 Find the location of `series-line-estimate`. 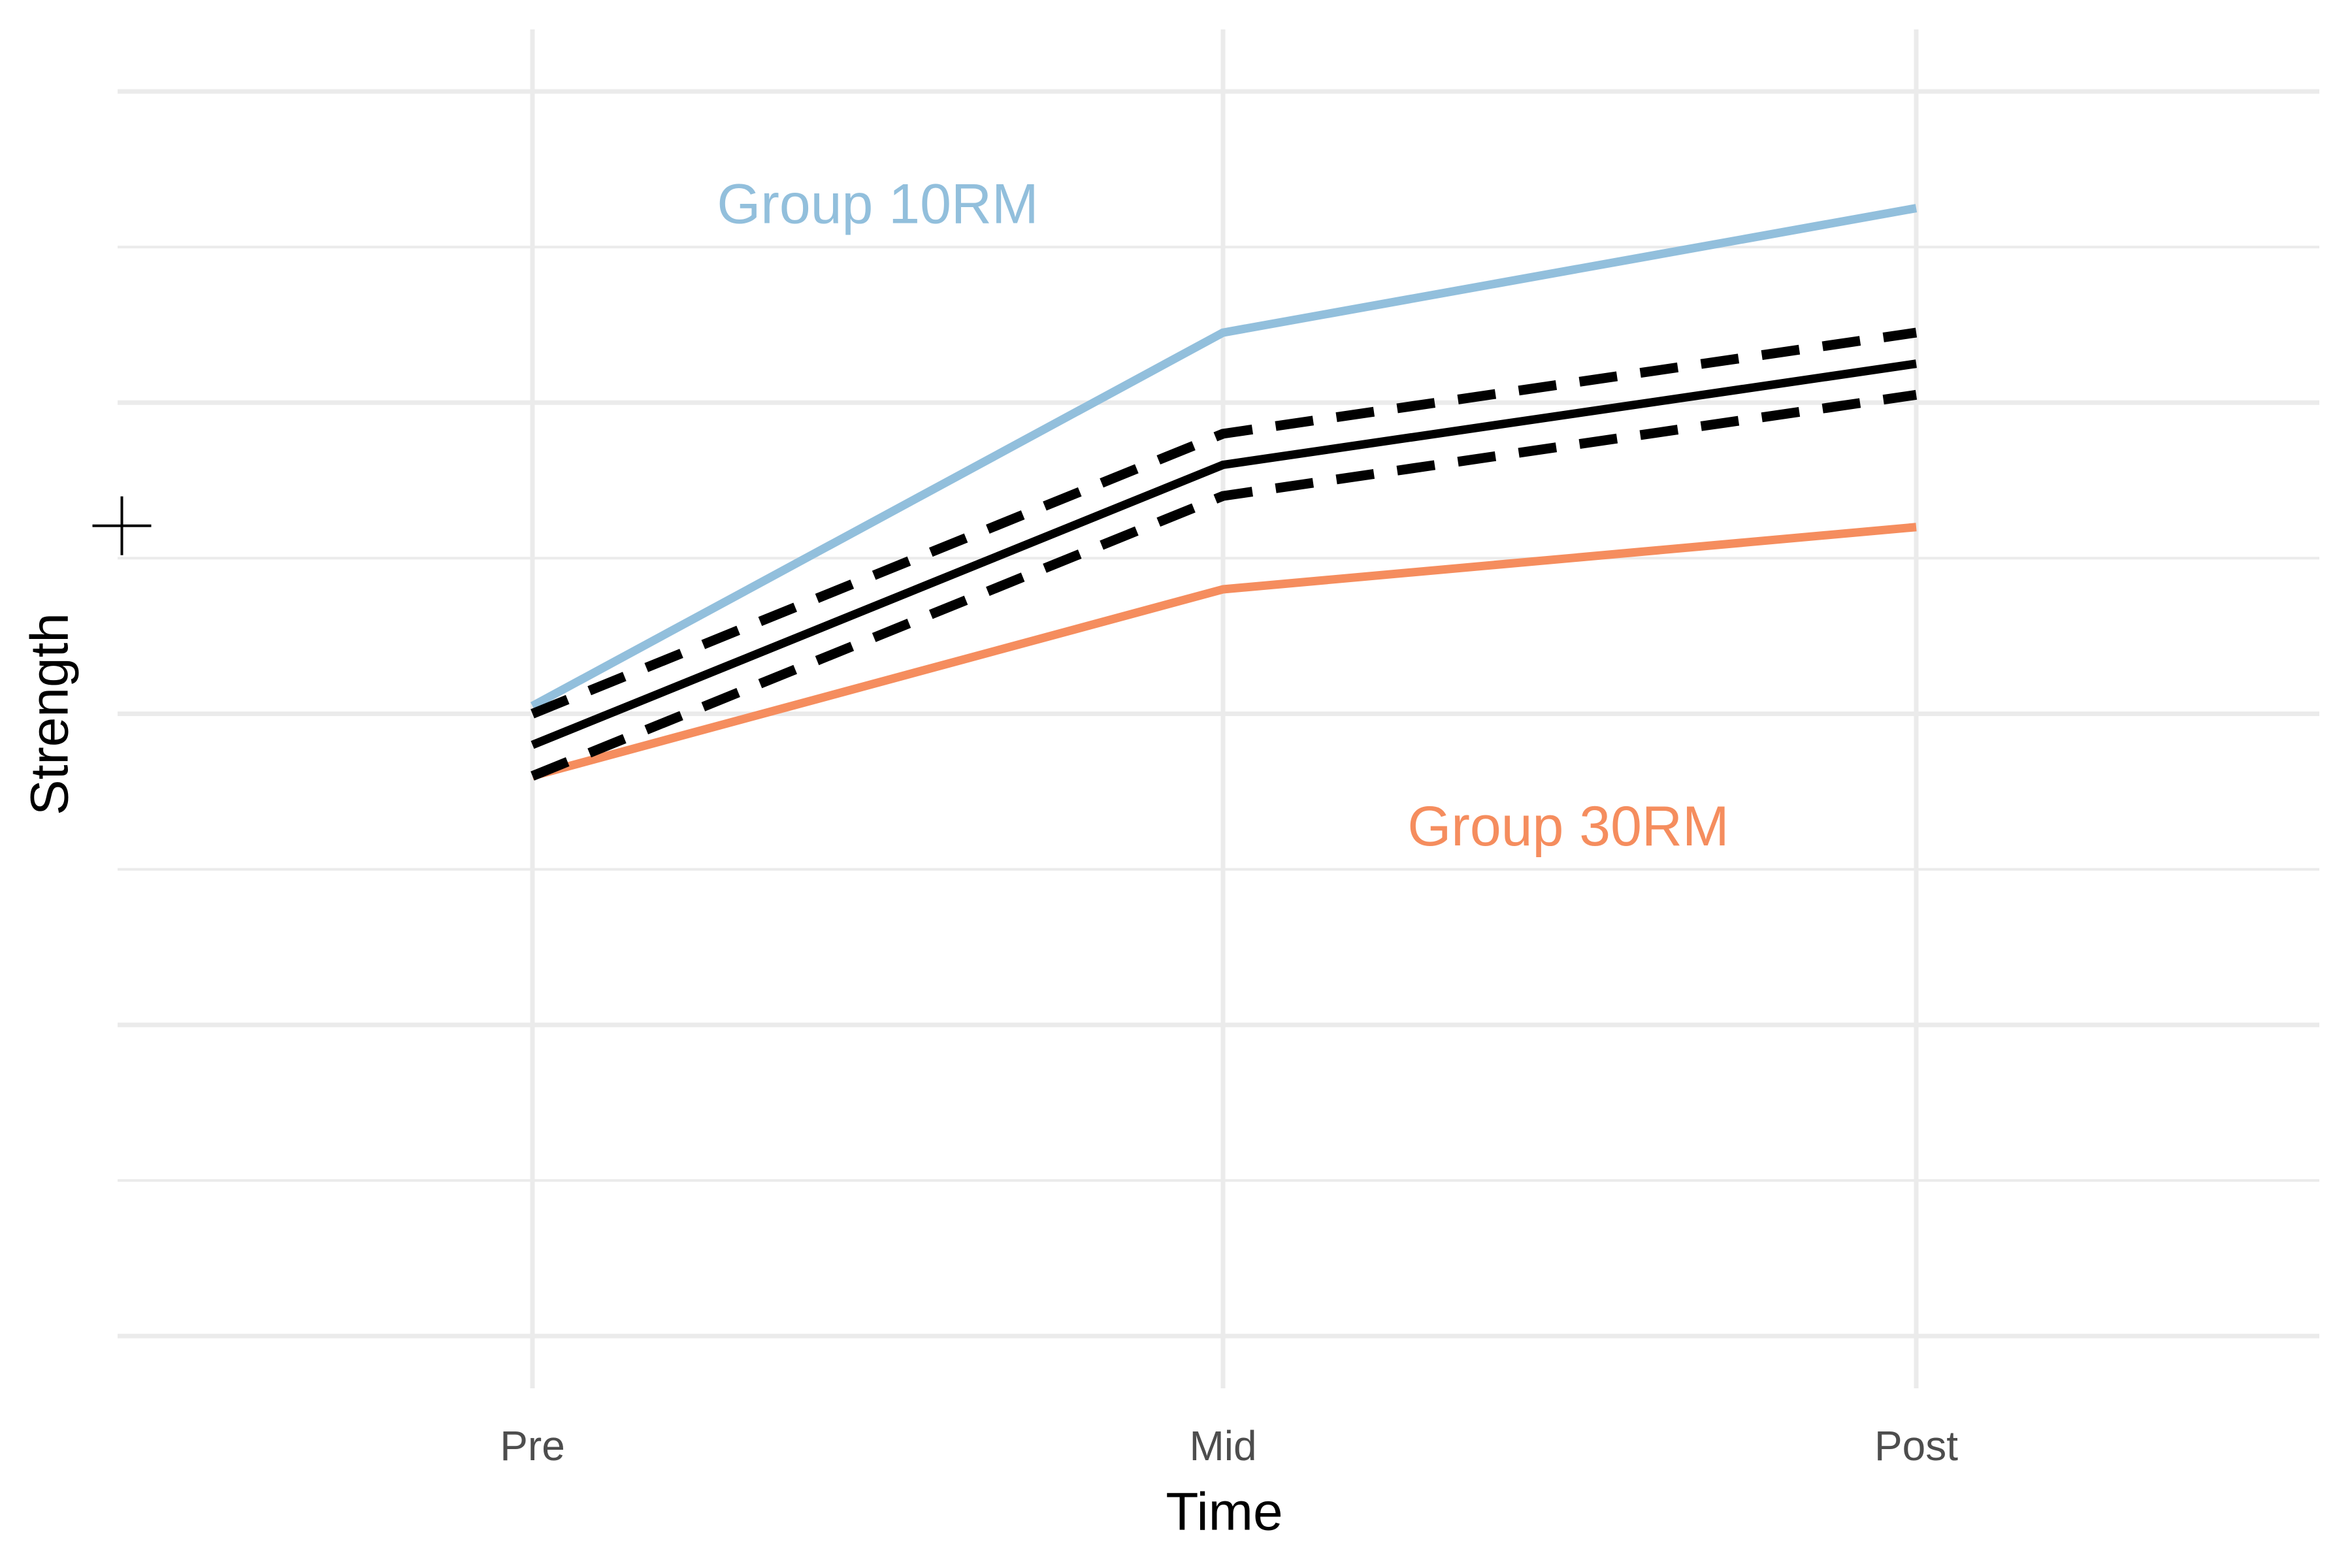

series-line-estimate is located at coordinates (1224, 554).